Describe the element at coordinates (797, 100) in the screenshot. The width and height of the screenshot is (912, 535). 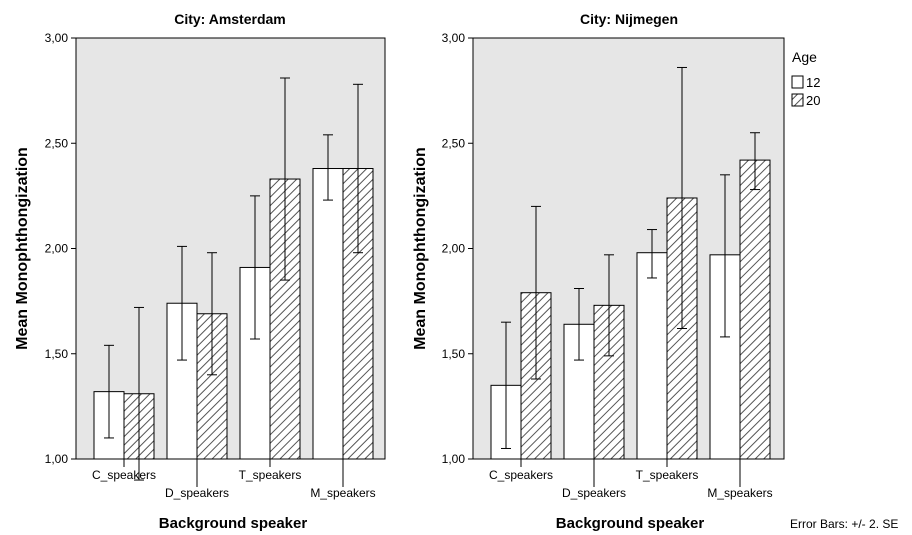
I see `legend-swatch-hatched` at that location.